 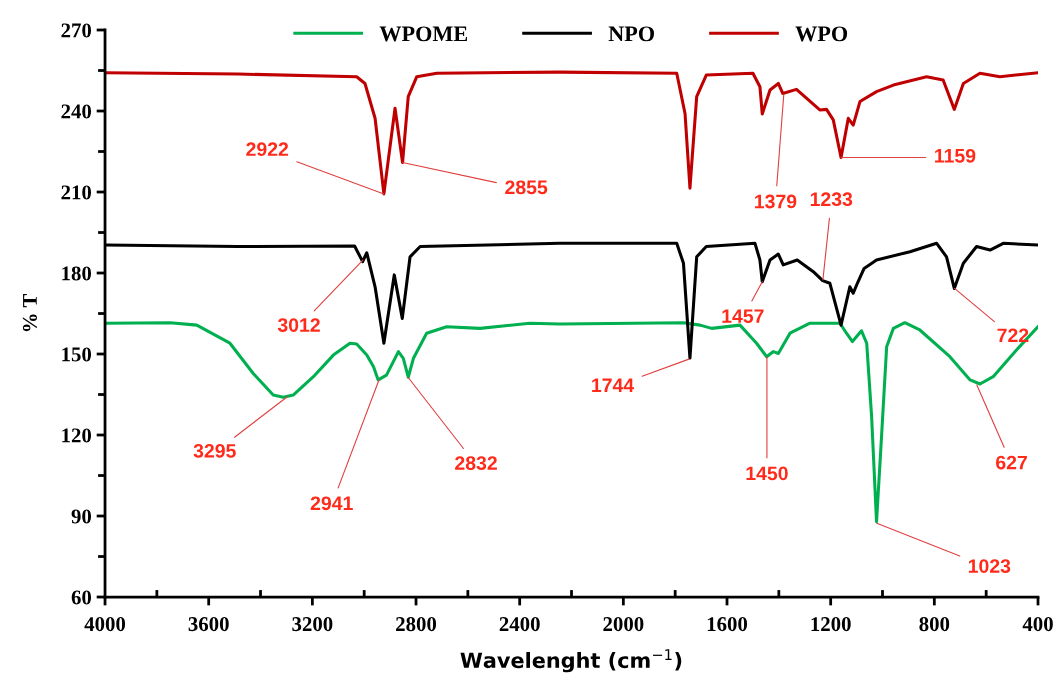 I want to click on y-tick-label: 240, so click(x=76, y=111).